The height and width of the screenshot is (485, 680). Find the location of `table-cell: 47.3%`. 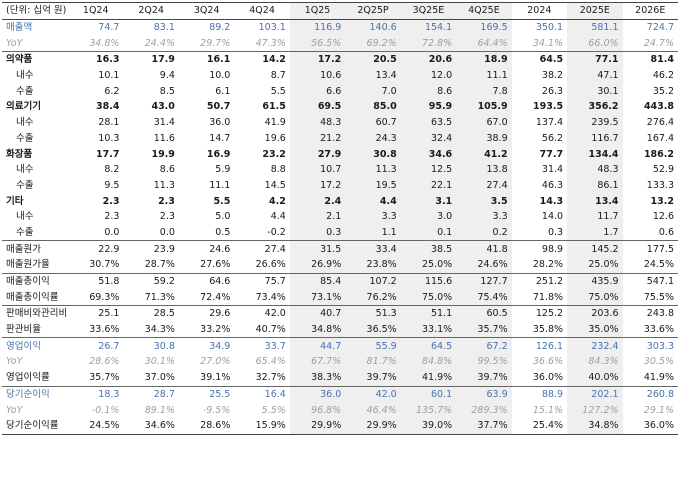

table-cell: 47.3% is located at coordinates (270, 43).